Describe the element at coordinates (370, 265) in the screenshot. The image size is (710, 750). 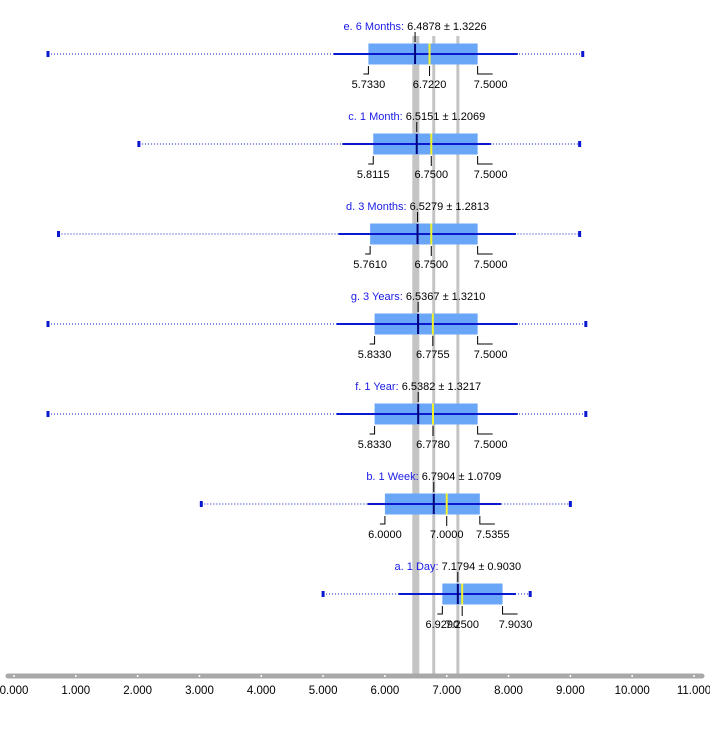
I see `q1-label: 5.7610` at that location.